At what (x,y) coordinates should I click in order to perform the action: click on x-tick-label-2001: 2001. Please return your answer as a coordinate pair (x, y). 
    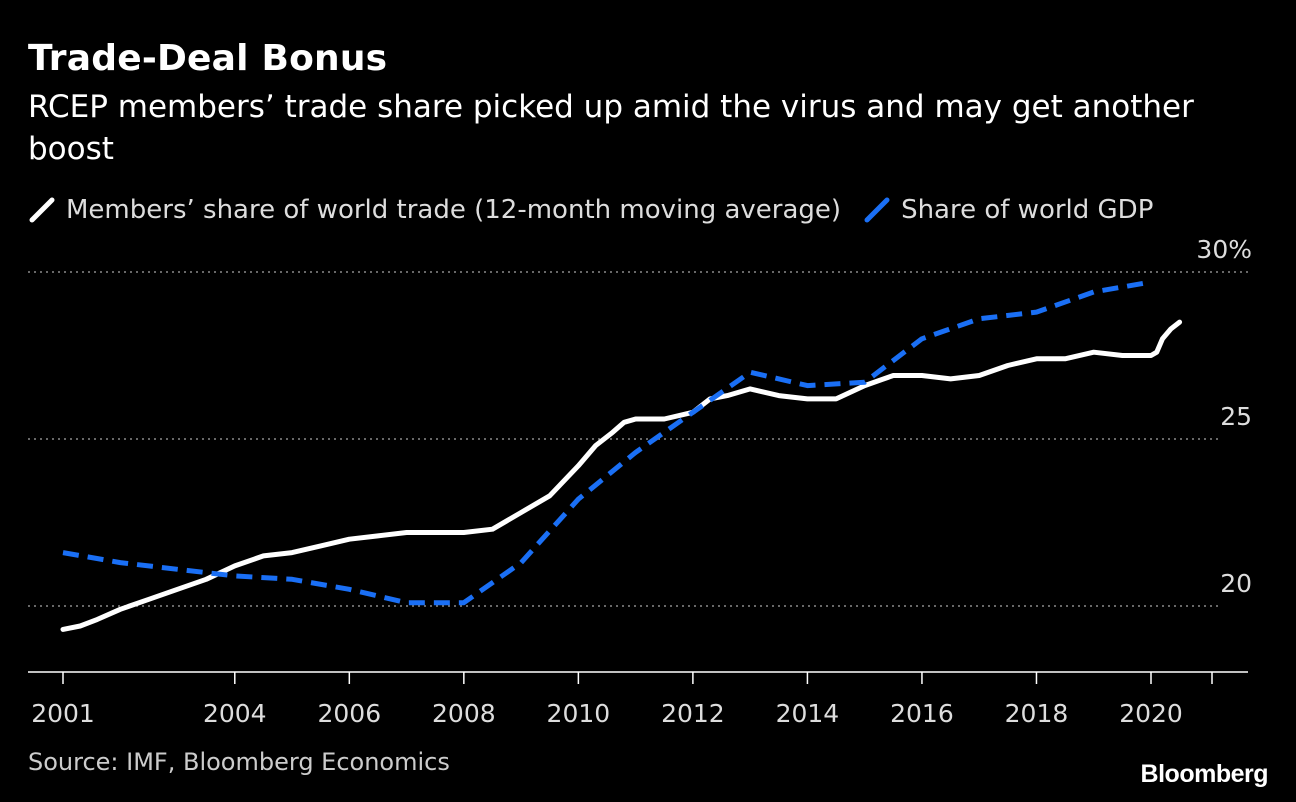
    Looking at the image, I should click on (63, 713).